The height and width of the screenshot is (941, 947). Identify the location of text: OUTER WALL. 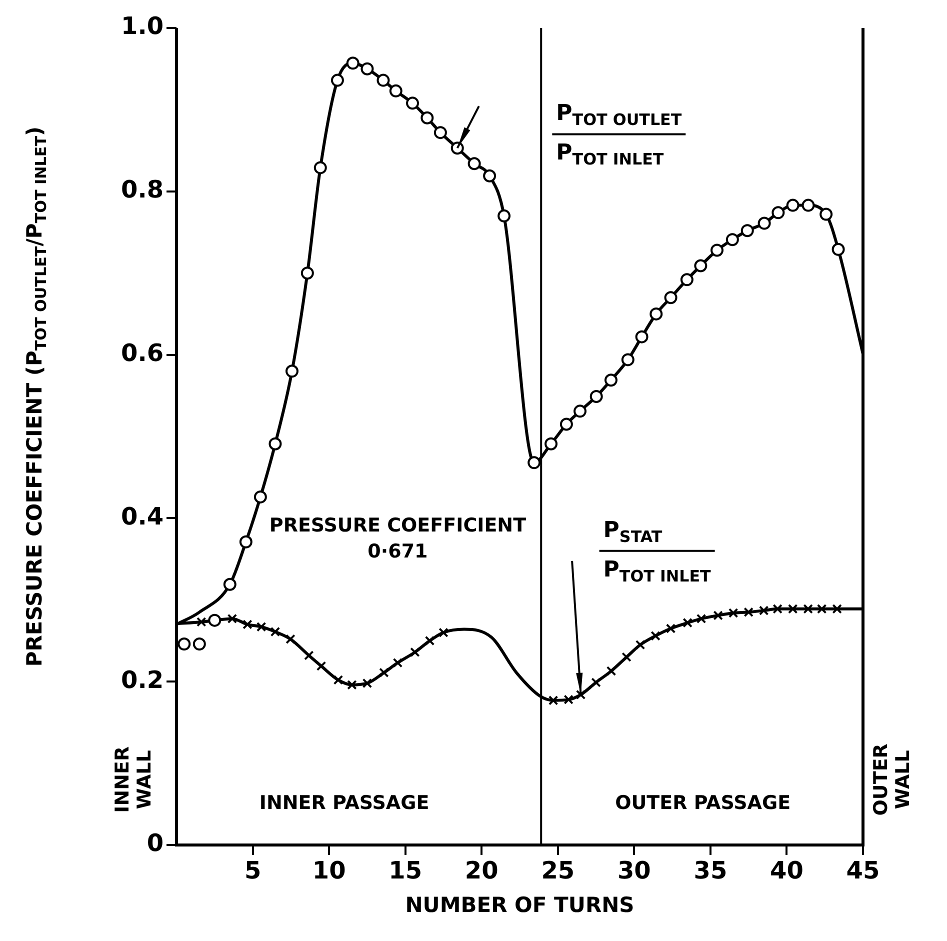
(892, 779).